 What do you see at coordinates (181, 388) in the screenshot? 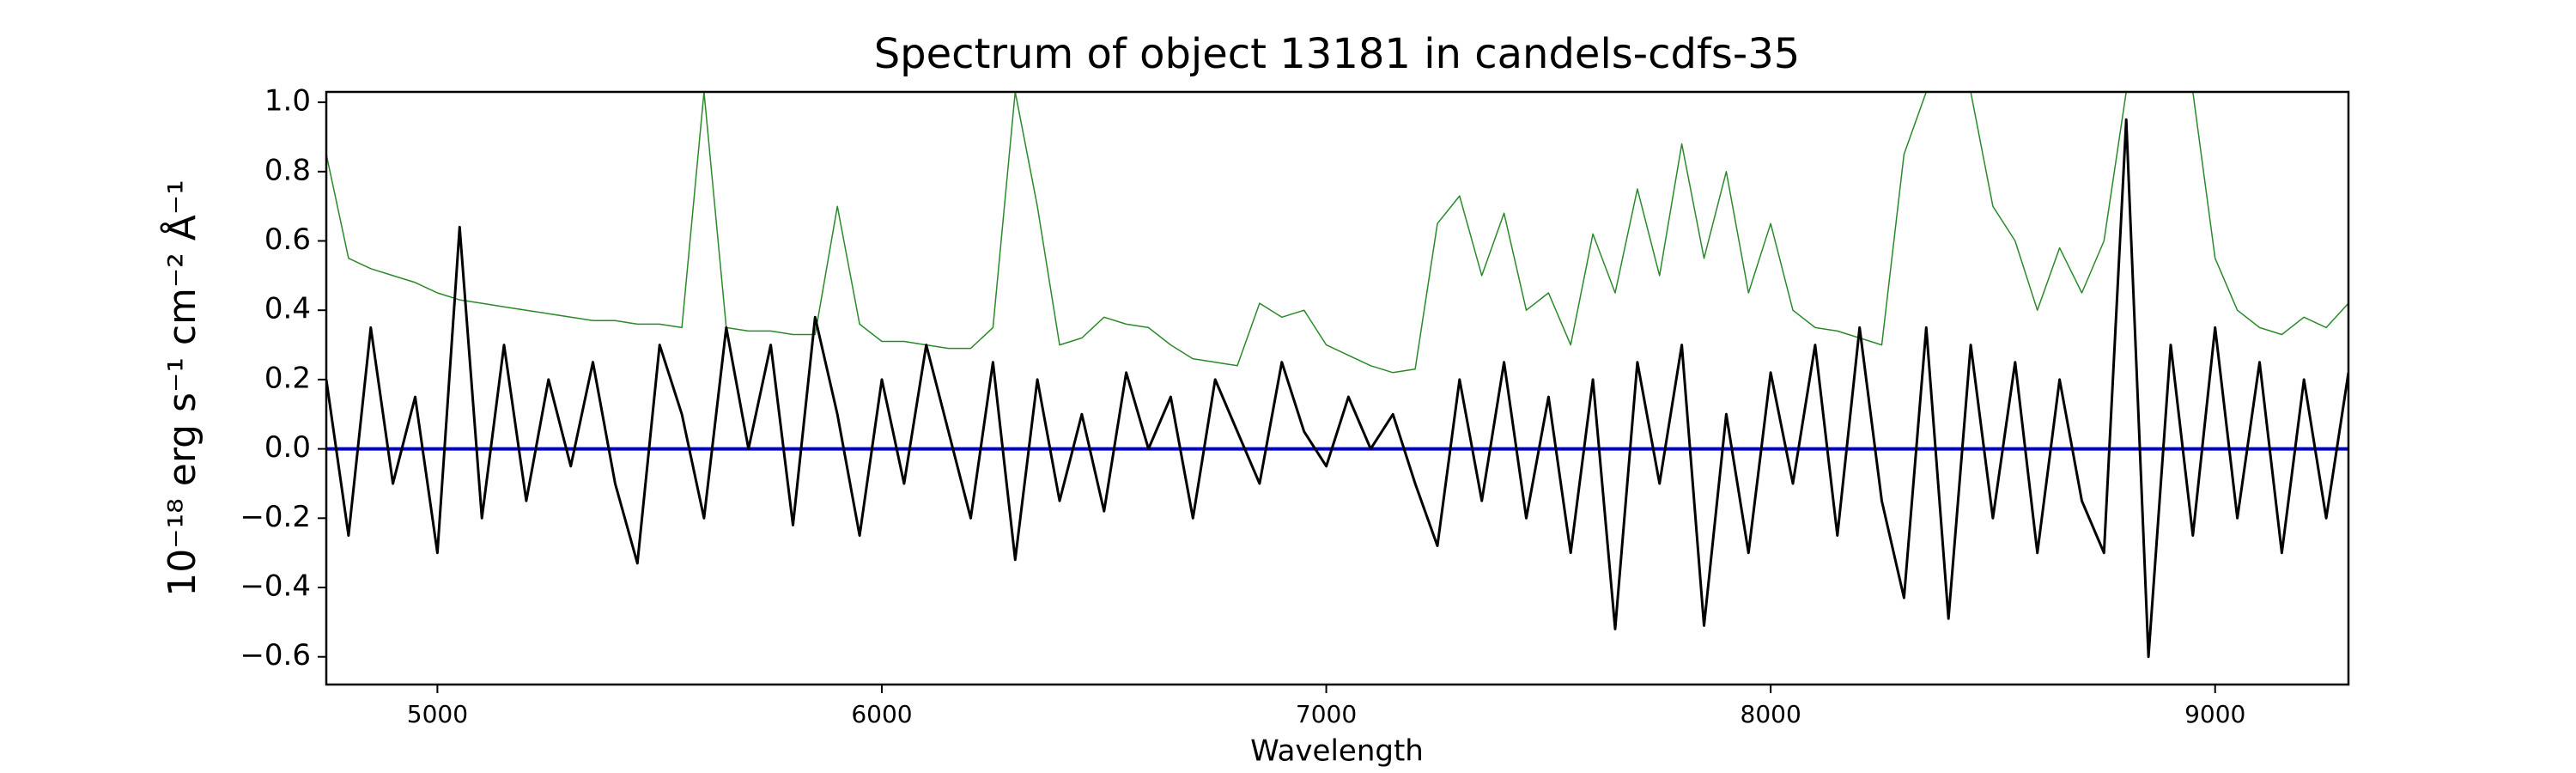
I see `y-axis-label: 10⁻¹⁸ erg s⁻¹ cm⁻² Å⁻¹` at bounding box center [181, 388].